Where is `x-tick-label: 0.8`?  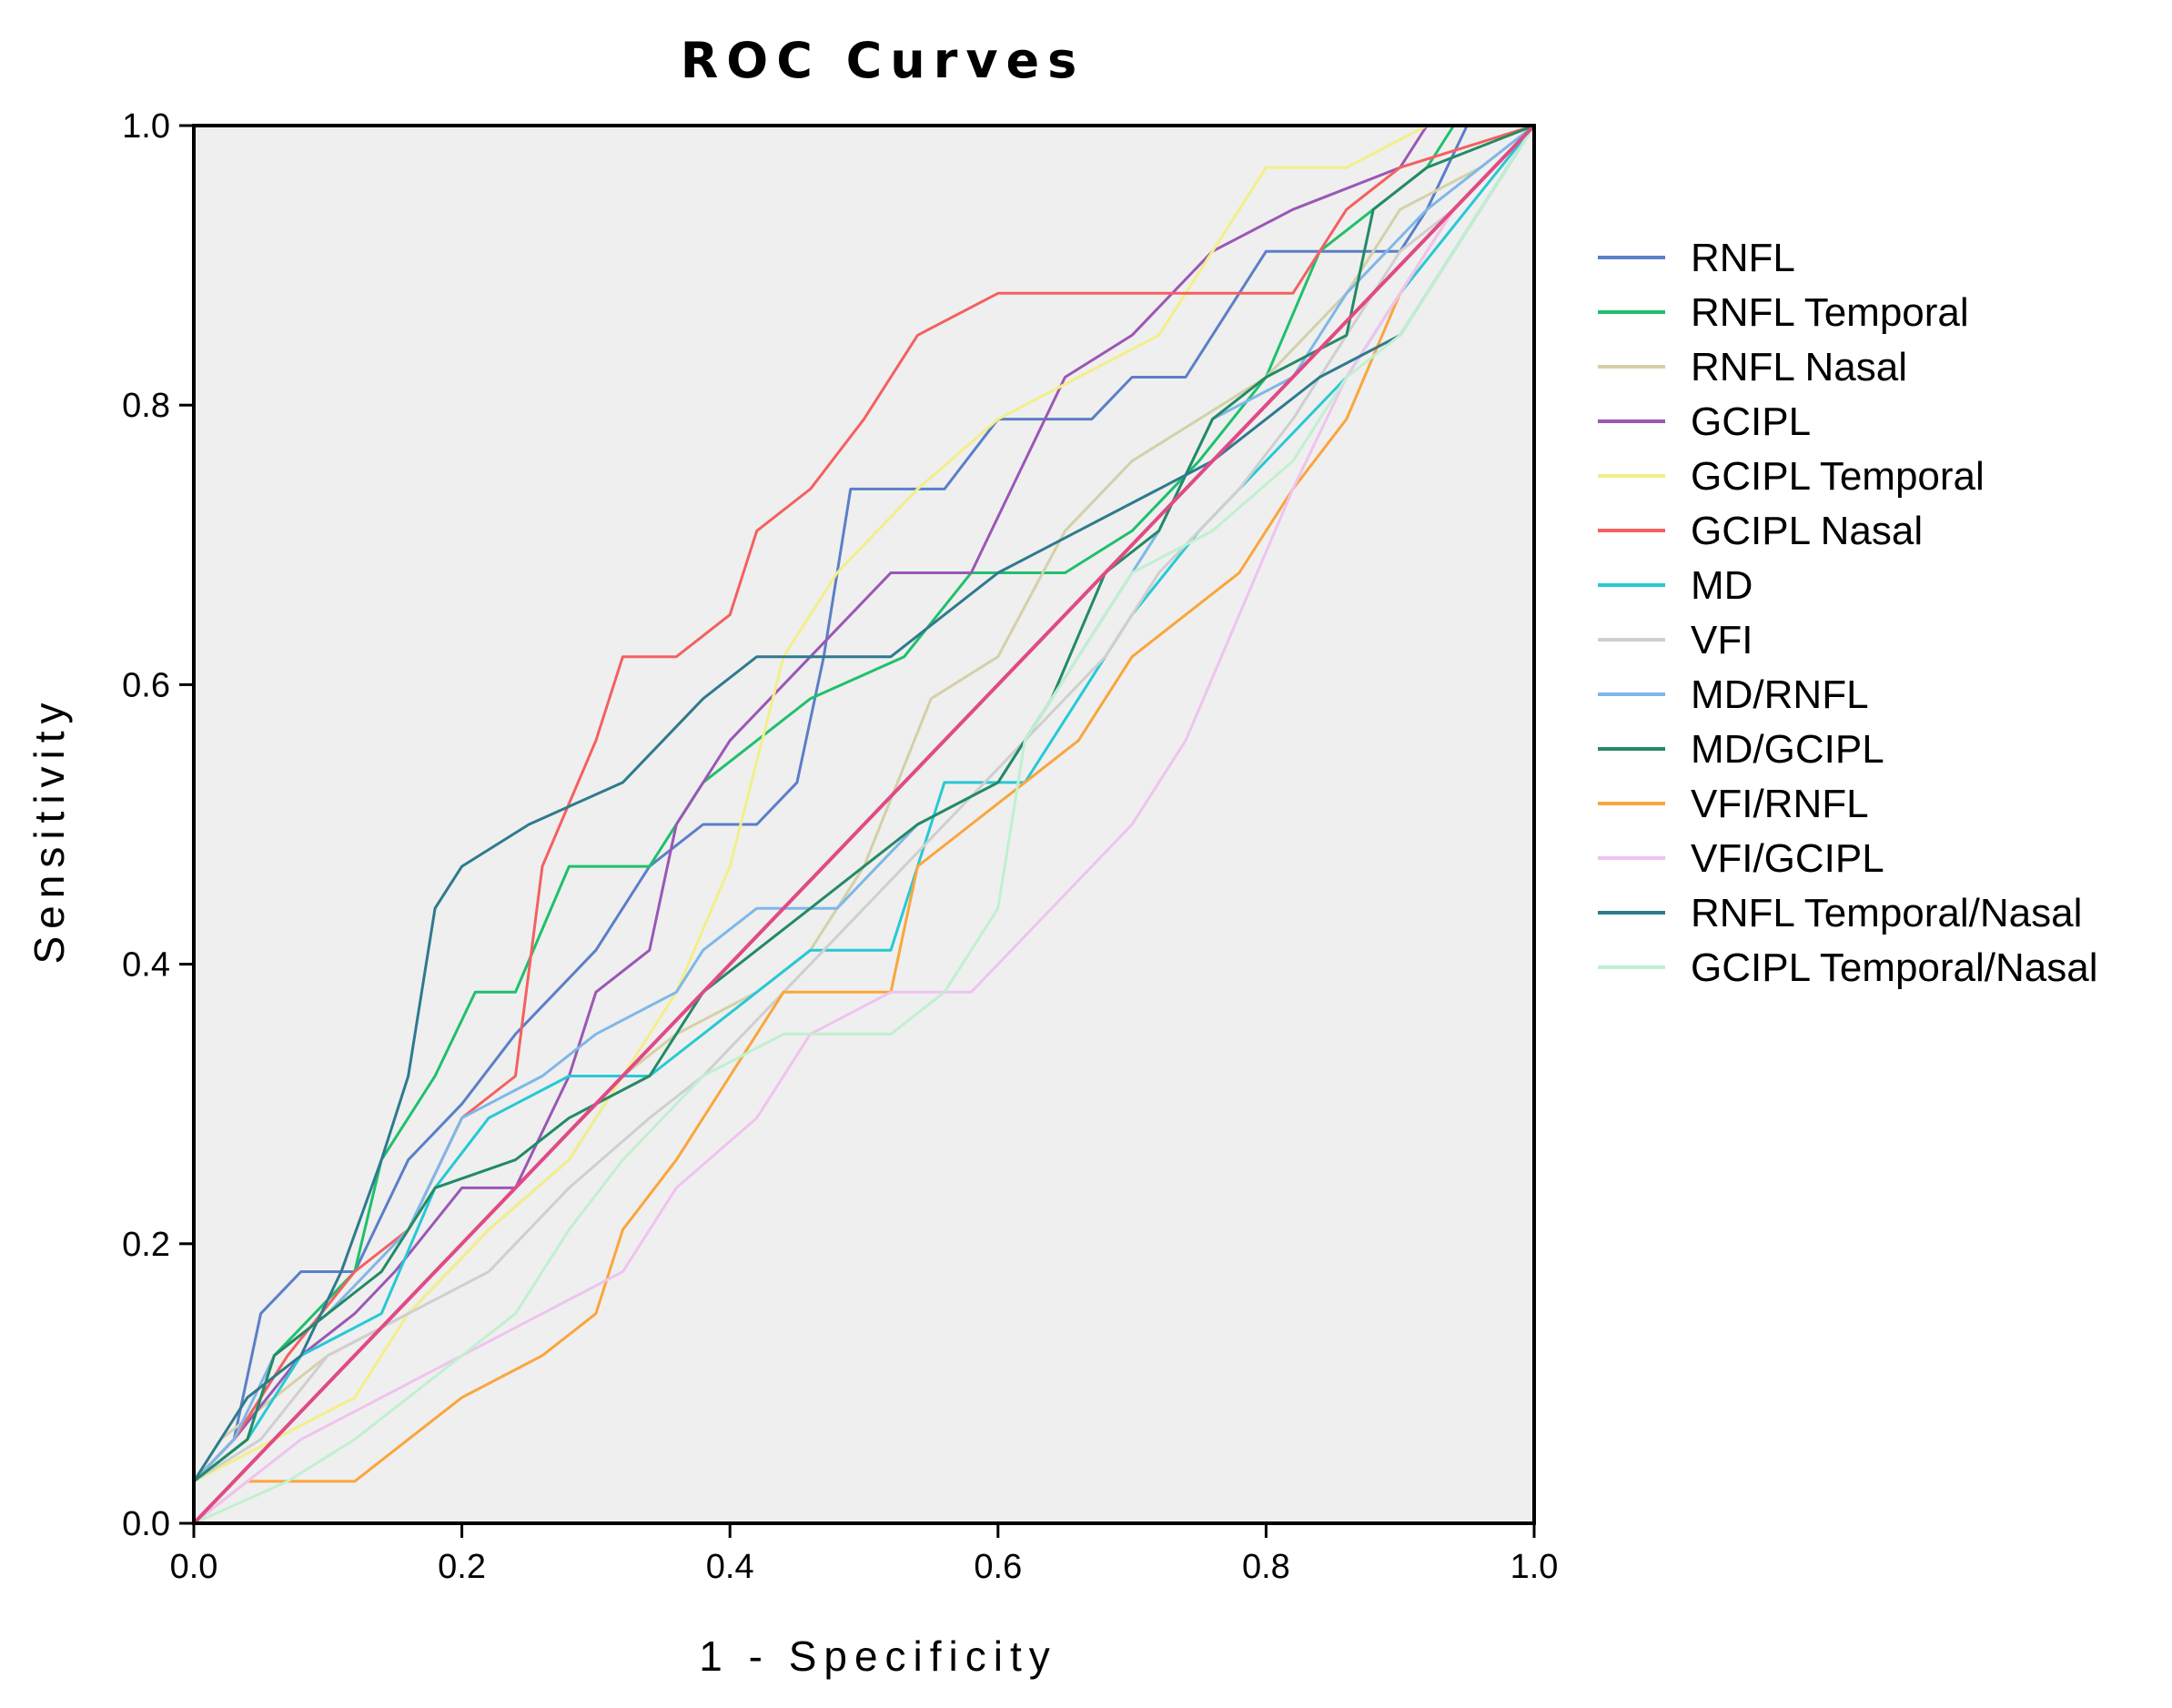
x-tick-label: 0.8 is located at coordinates (1266, 1567).